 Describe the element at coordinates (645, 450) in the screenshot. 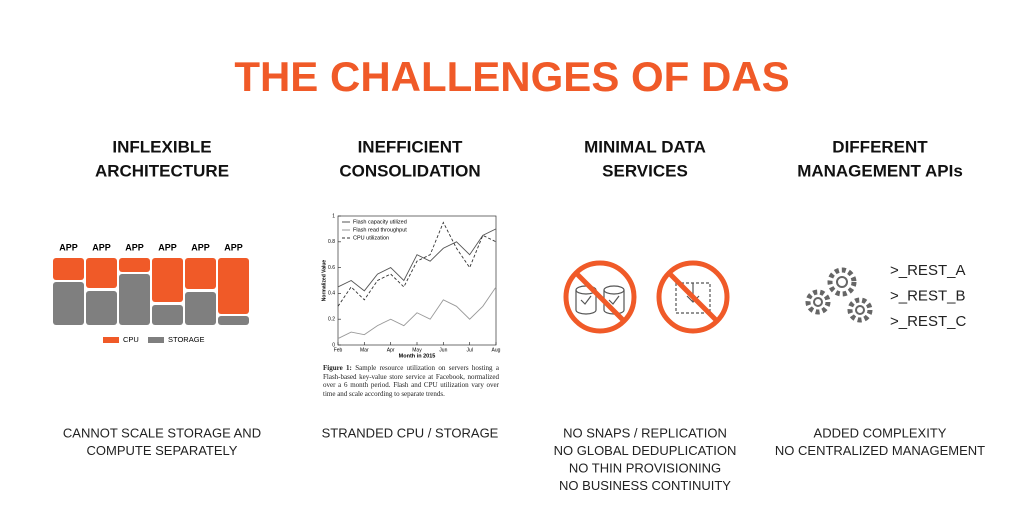

I see `column-footer: NO GLOBAL DEDUPLICATION` at that location.